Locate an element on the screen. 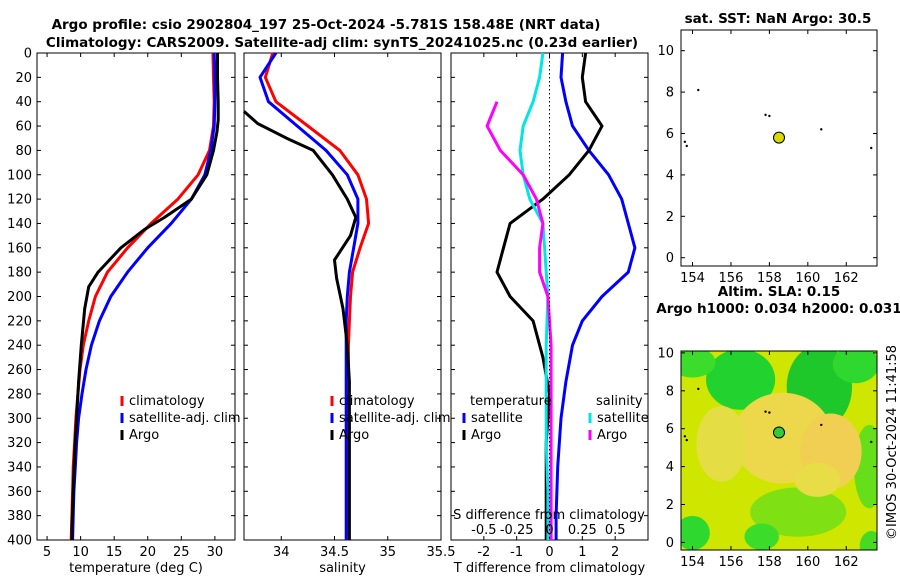 The image size is (900, 580). salinity-legend-label: climatology is located at coordinates (377, 401).